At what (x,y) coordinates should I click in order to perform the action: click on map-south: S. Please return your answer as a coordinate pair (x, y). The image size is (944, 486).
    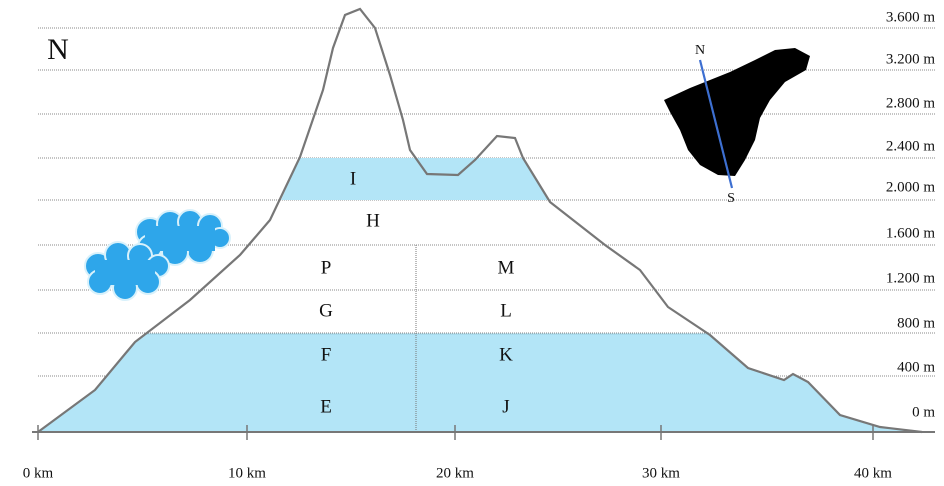
    Looking at the image, I should click on (731, 198).